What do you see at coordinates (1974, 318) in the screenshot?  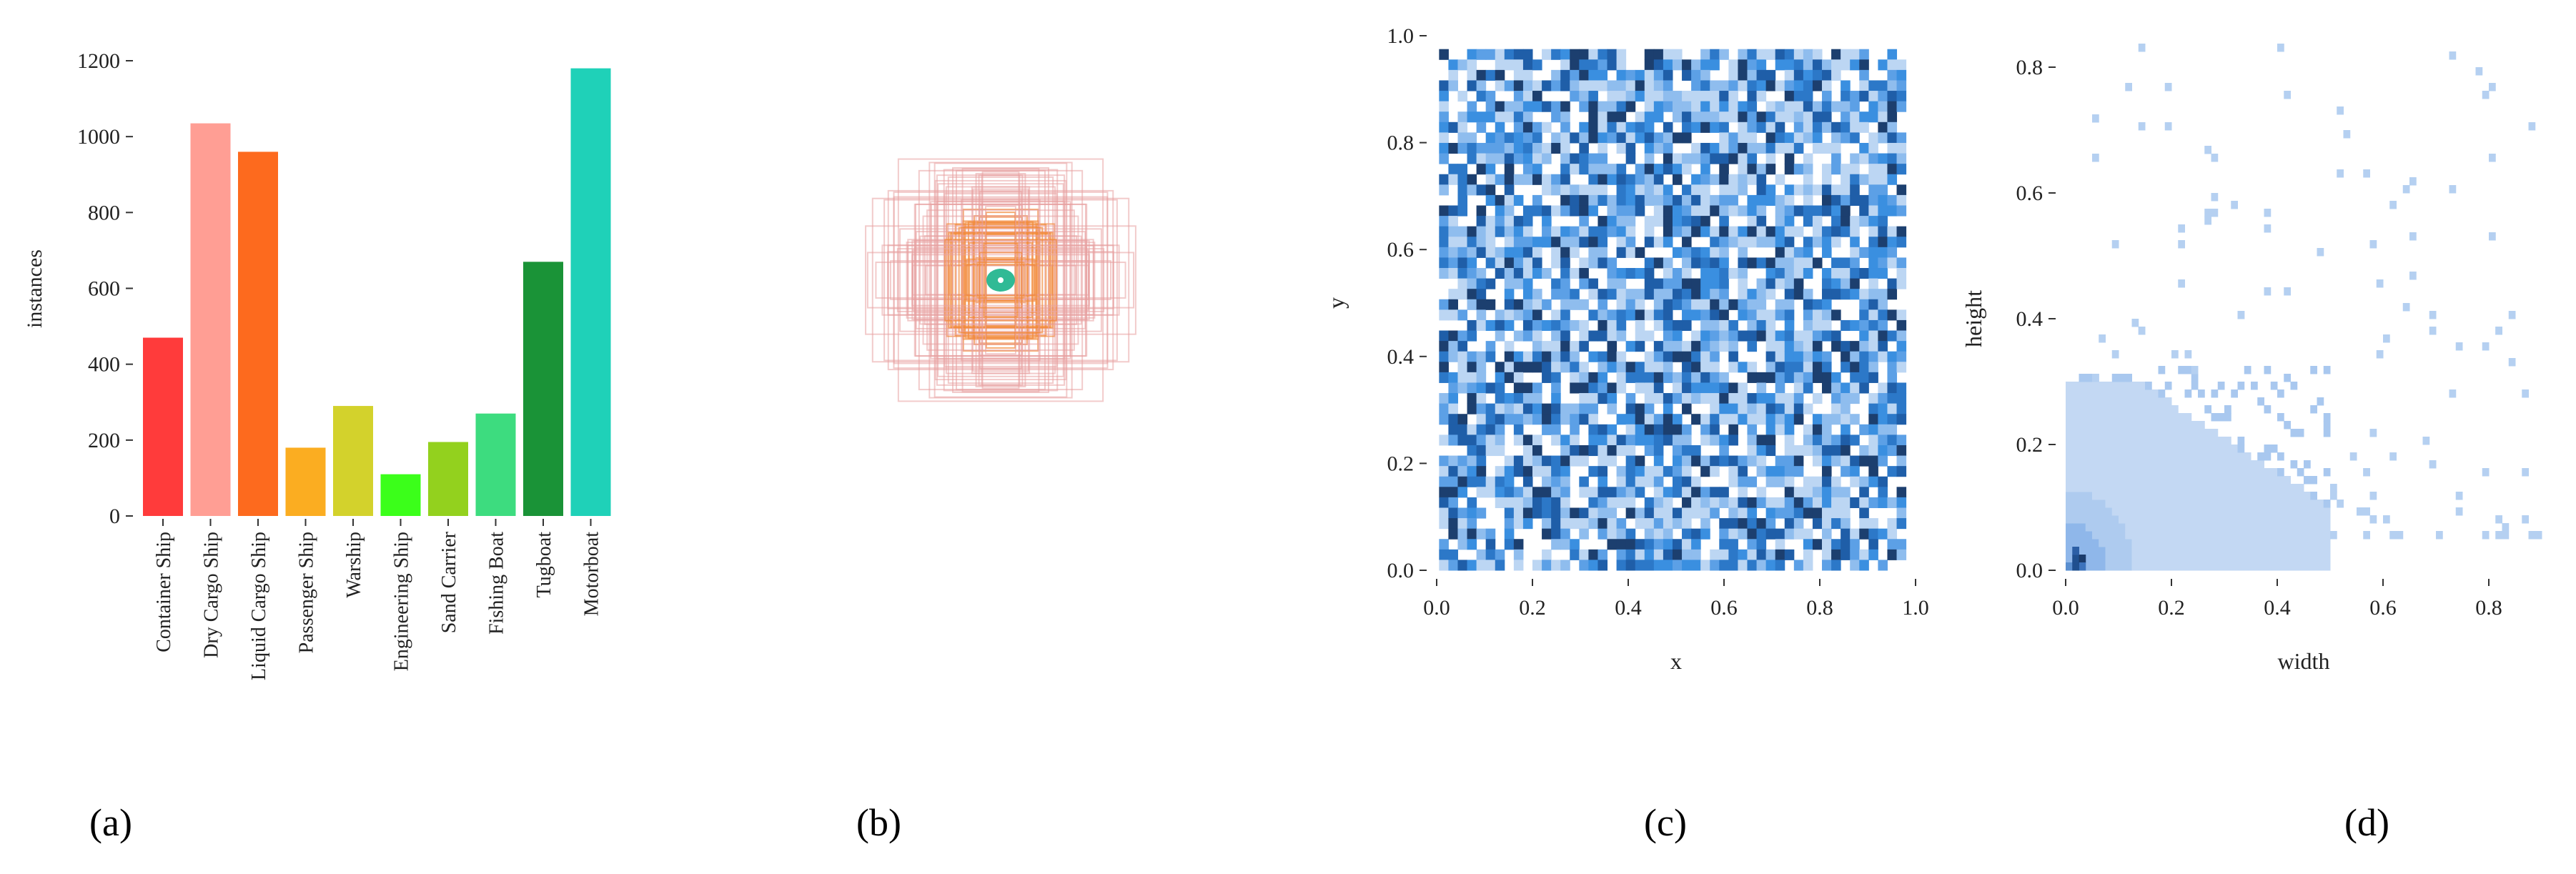 I see `y-axis-label: height` at bounding box center [1974, 318].